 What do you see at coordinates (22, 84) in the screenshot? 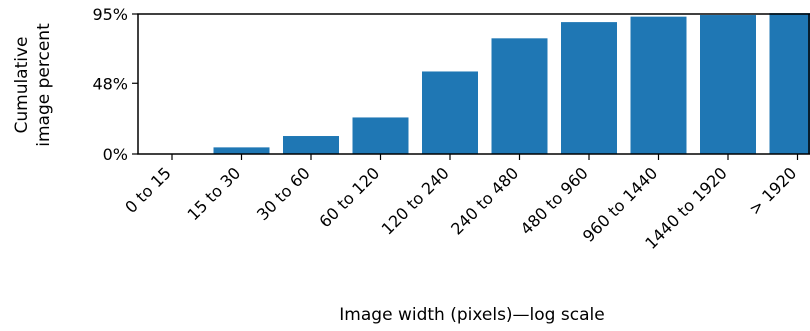
I see `y-axis-title-line-1: Cumulative` at bounding box center [22, 84].